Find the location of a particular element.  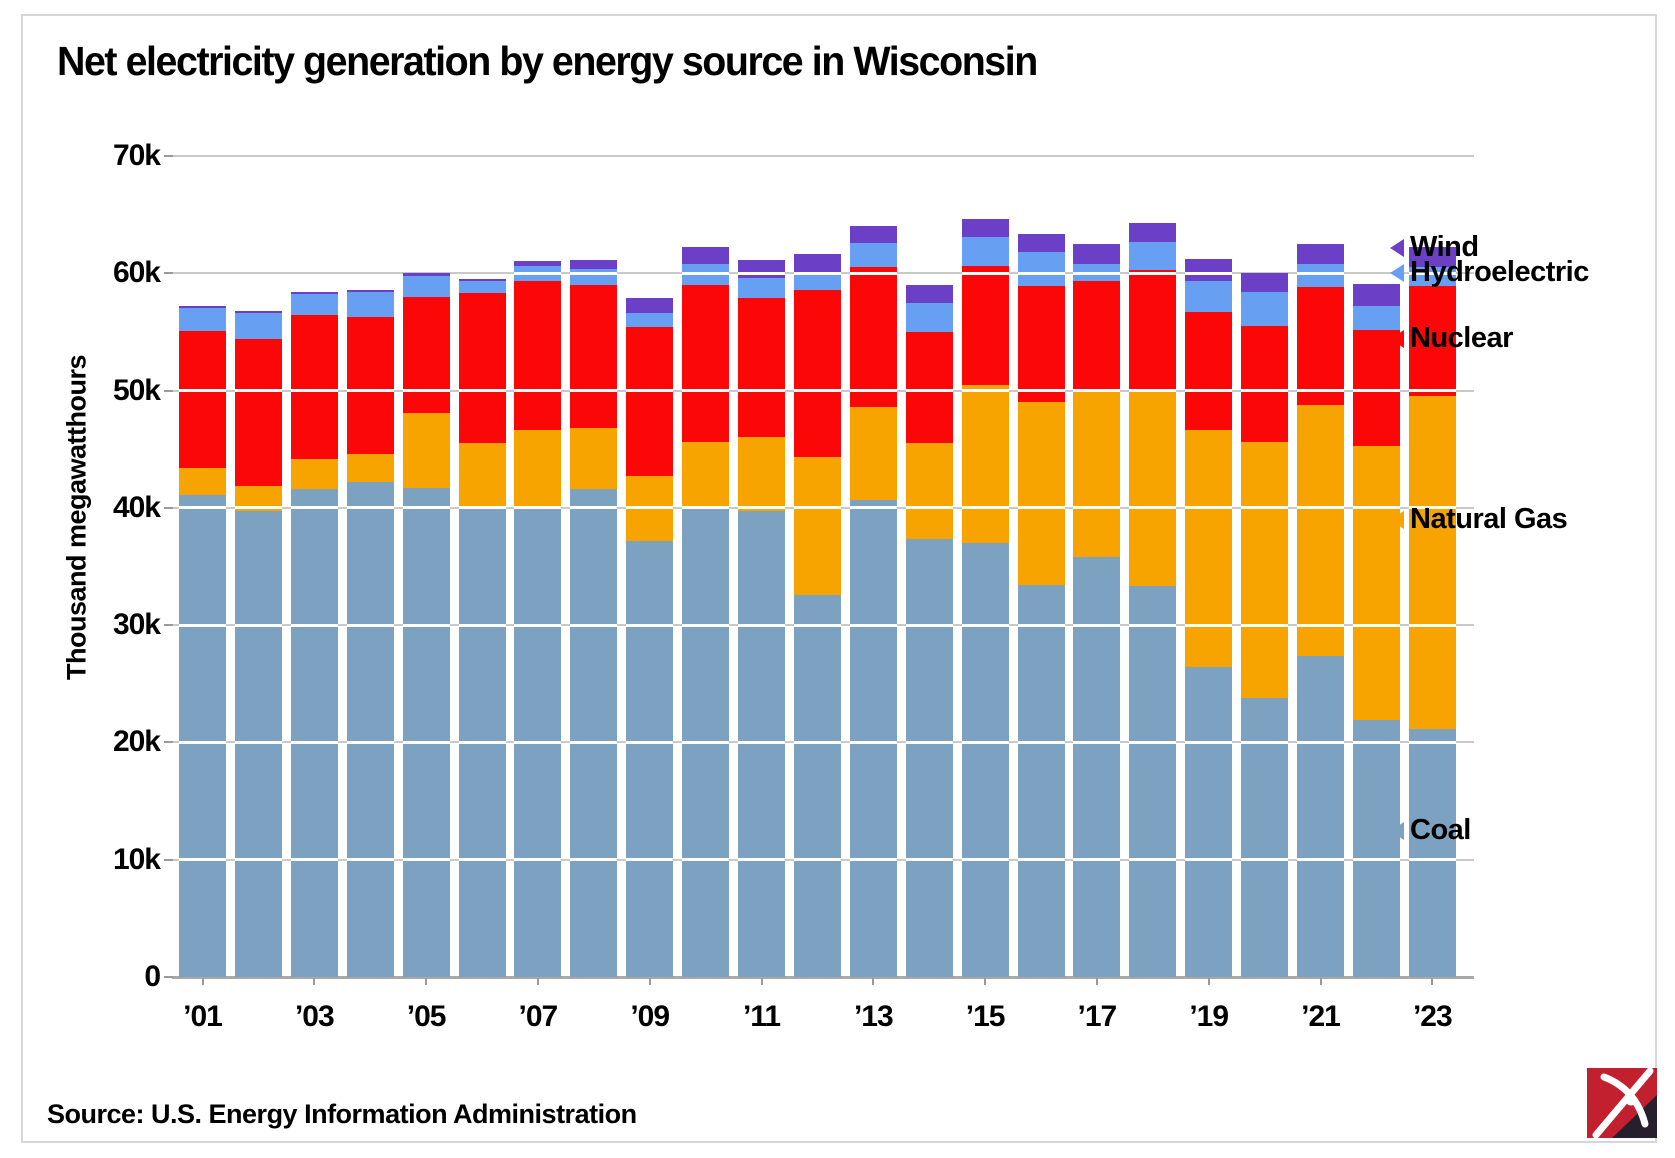

segment-coal-2001 is located at coordinates (202, 735).